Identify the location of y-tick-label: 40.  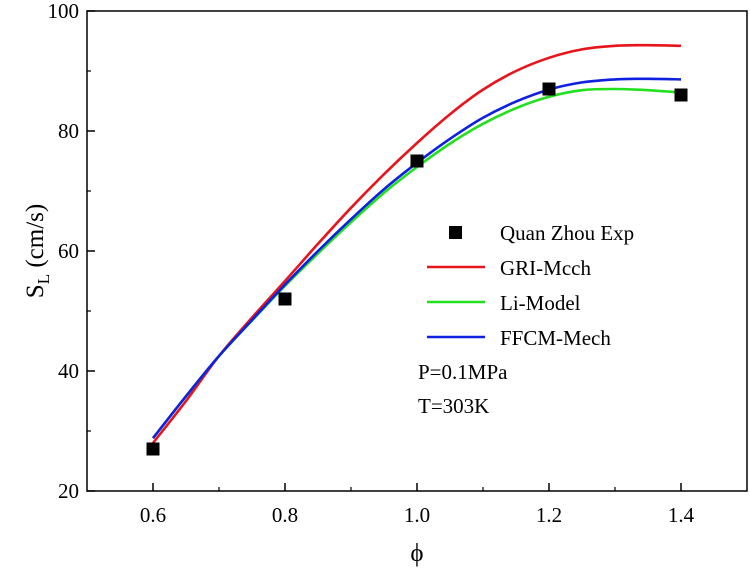
(68, 371).